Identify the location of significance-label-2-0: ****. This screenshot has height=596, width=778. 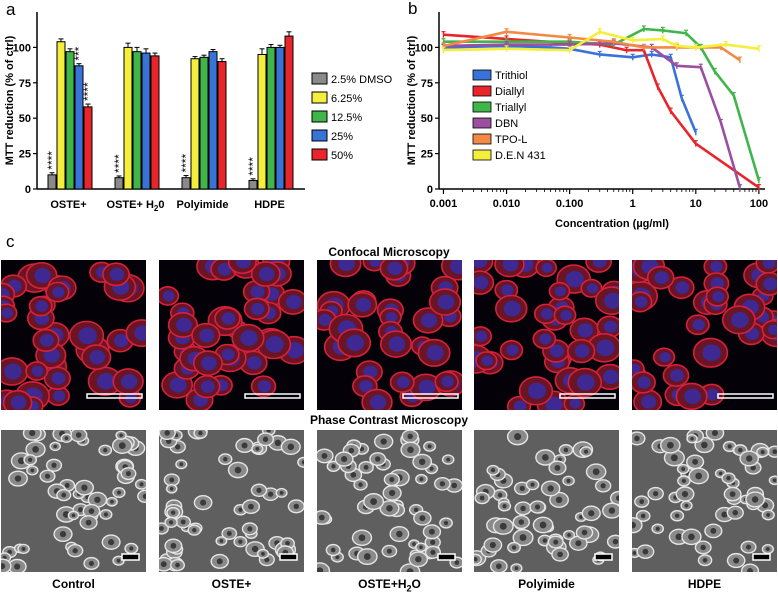
(186, 163).